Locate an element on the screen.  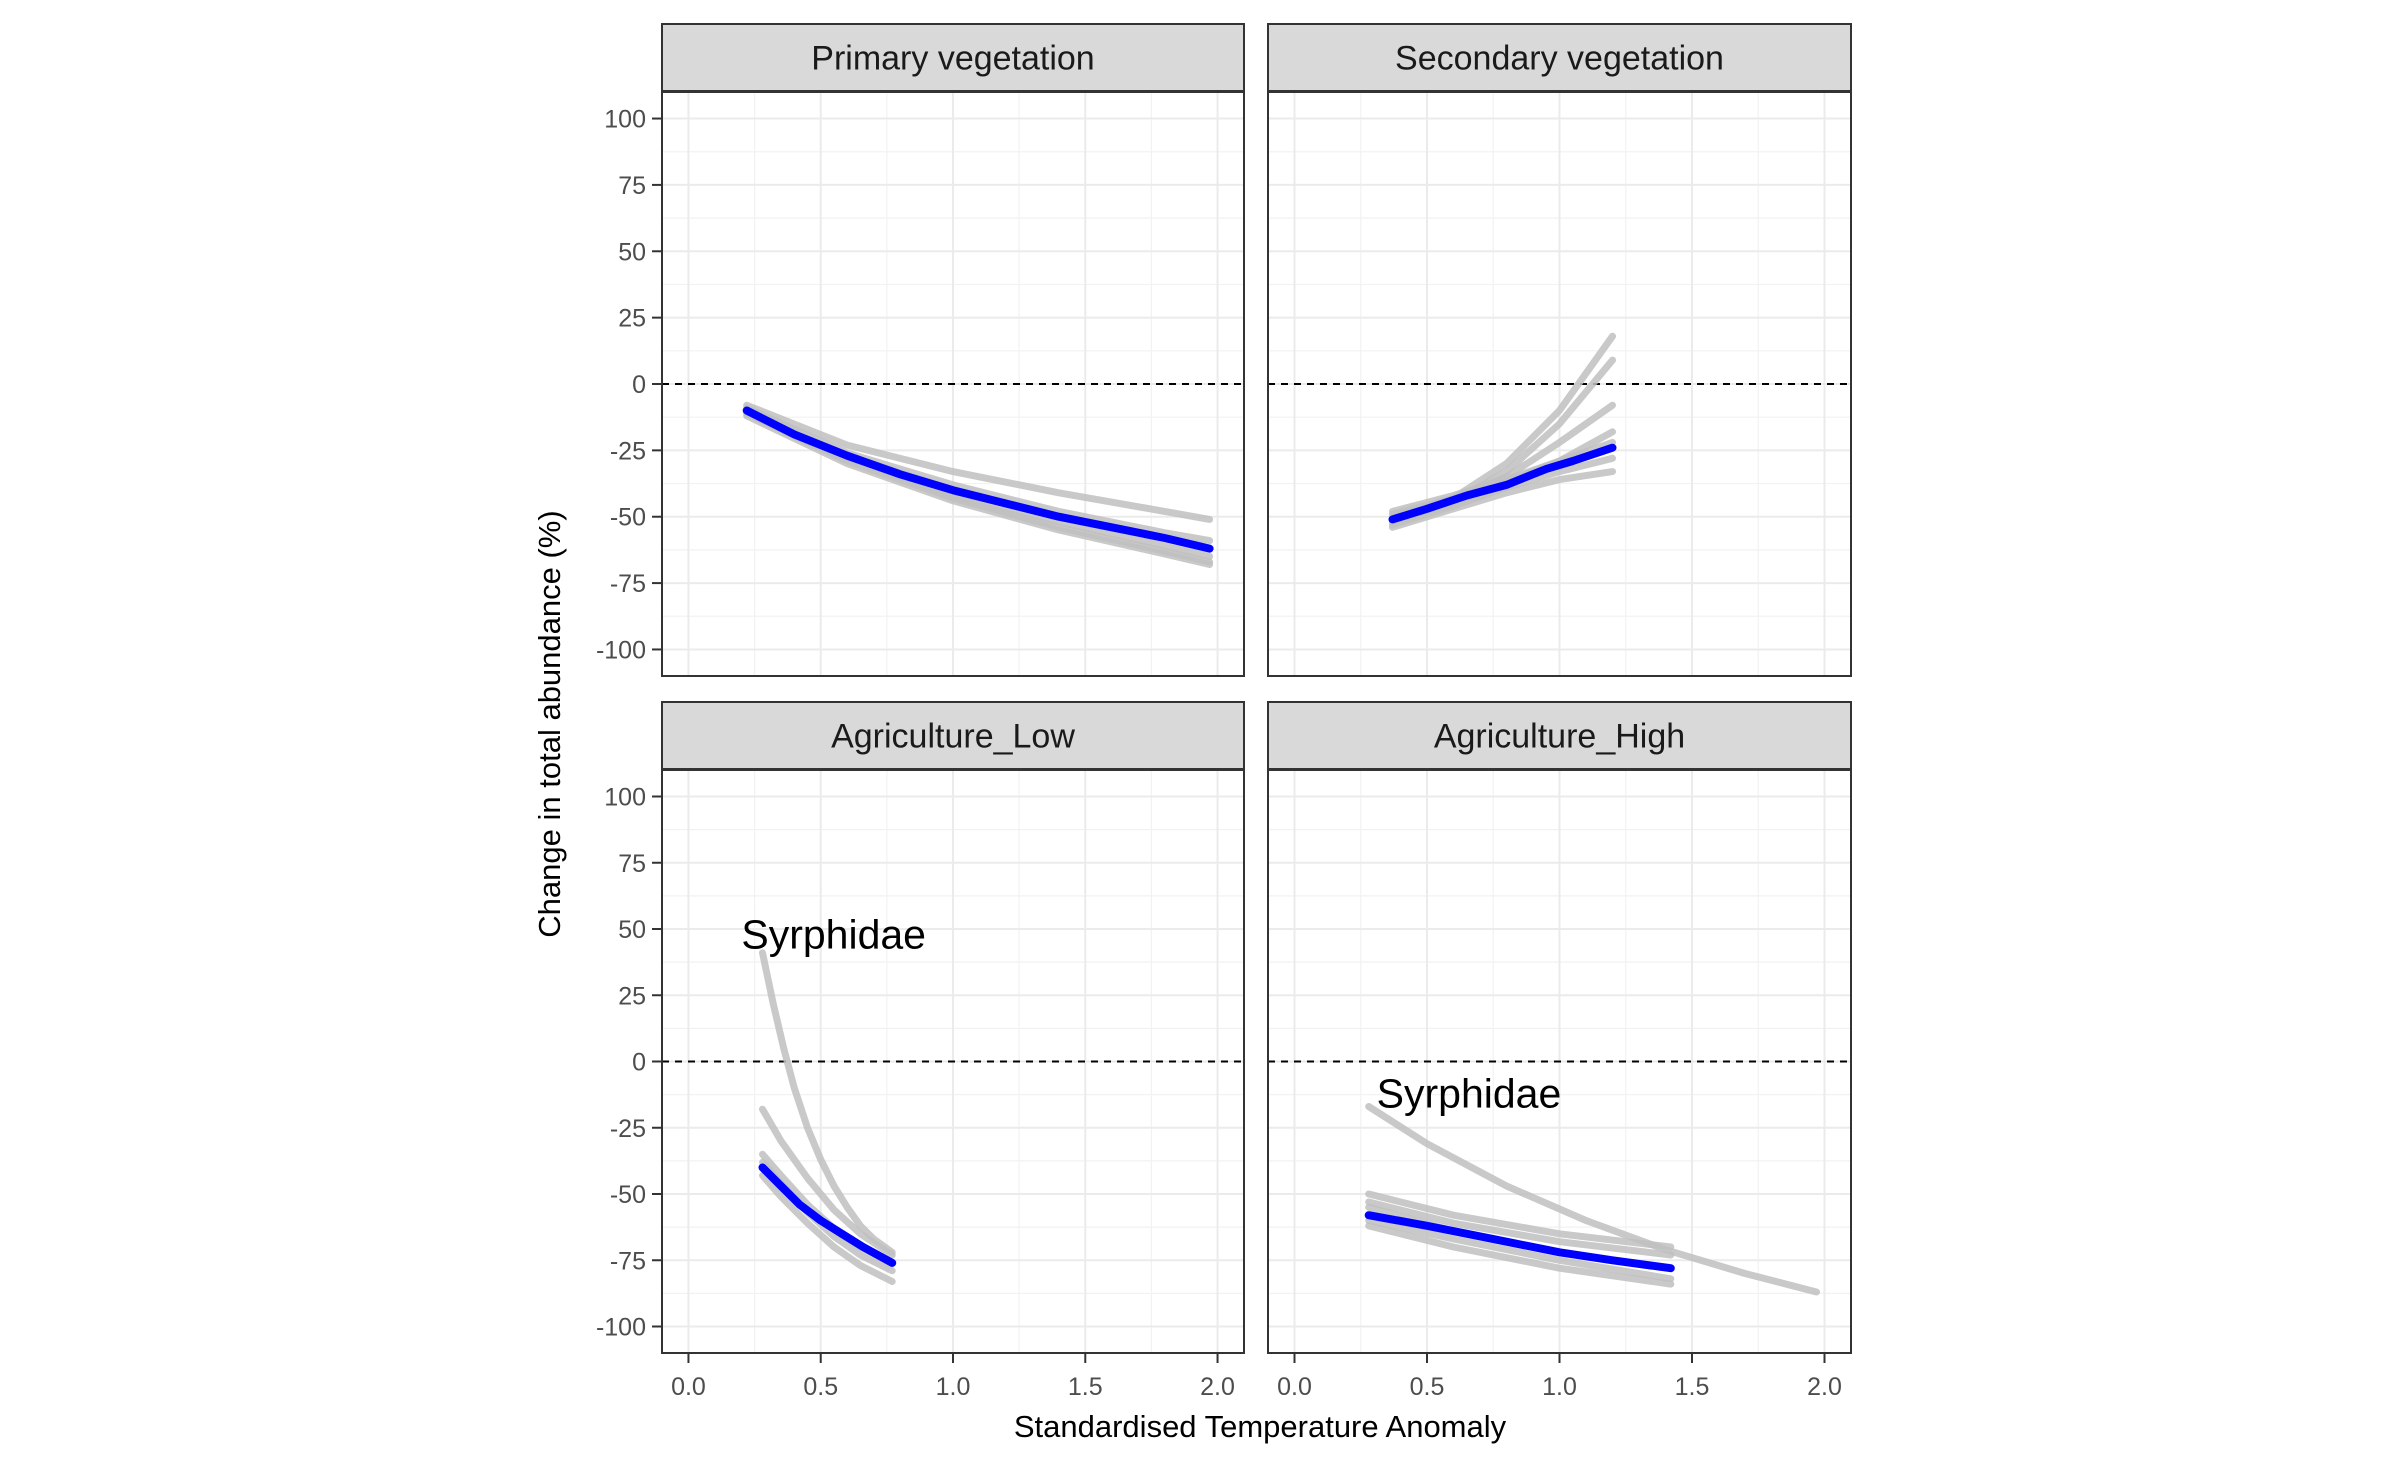
panel-border is located at coordinates (1559, 384).